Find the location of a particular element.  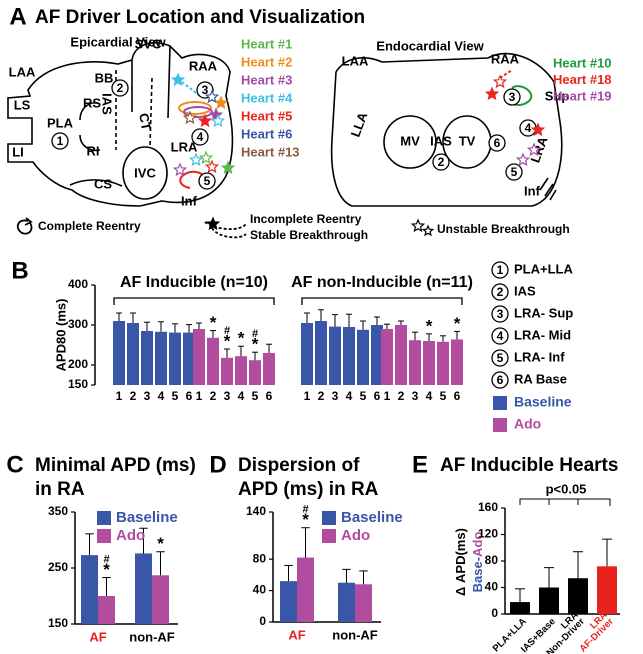

legend-label: LRA- Inf is located at coordinates (539, 356).